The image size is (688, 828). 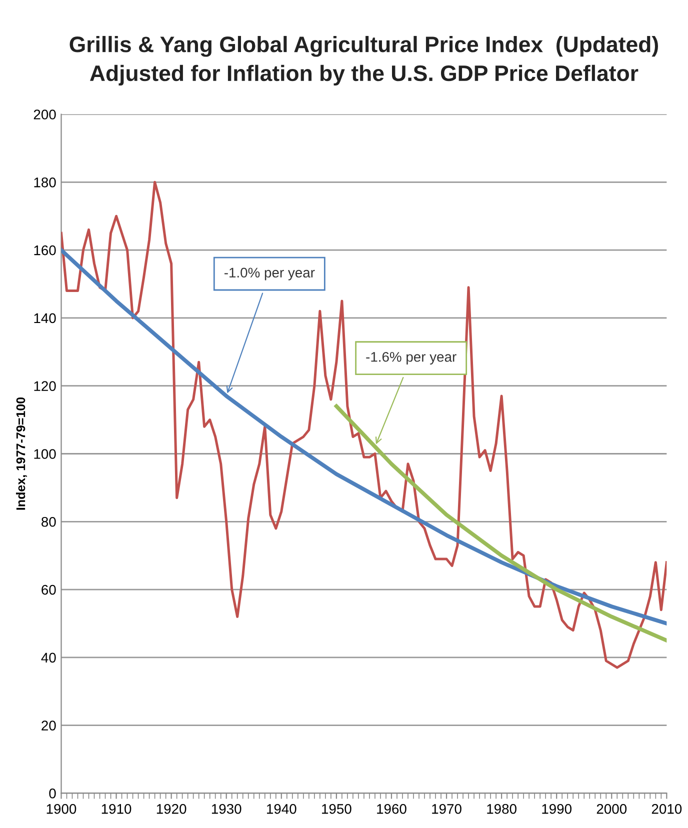 What do you see at coordinates (269, 274) in the screenshot?
I see `annotation: -1.0% per year` at bounding box center [269, 274].